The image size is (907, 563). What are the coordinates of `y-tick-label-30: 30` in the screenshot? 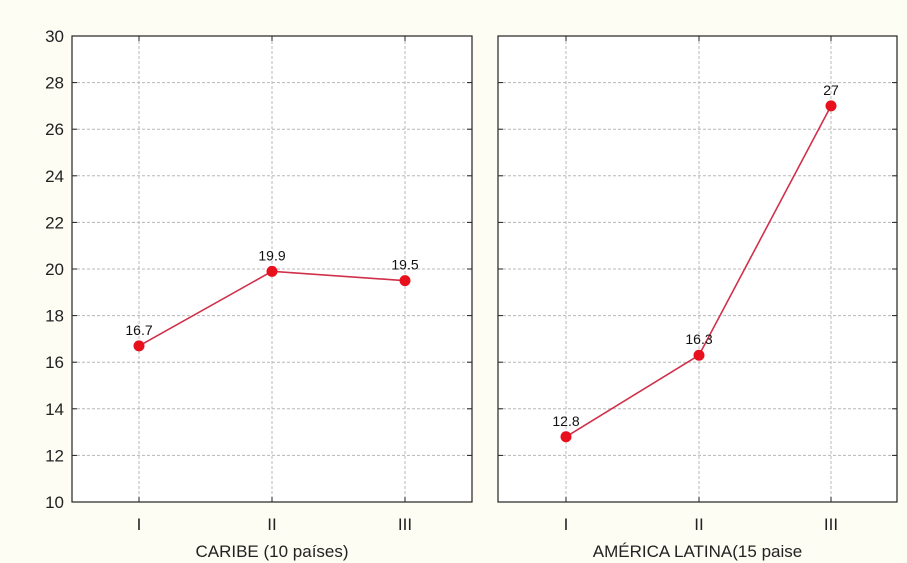 It's located at (54, 36).